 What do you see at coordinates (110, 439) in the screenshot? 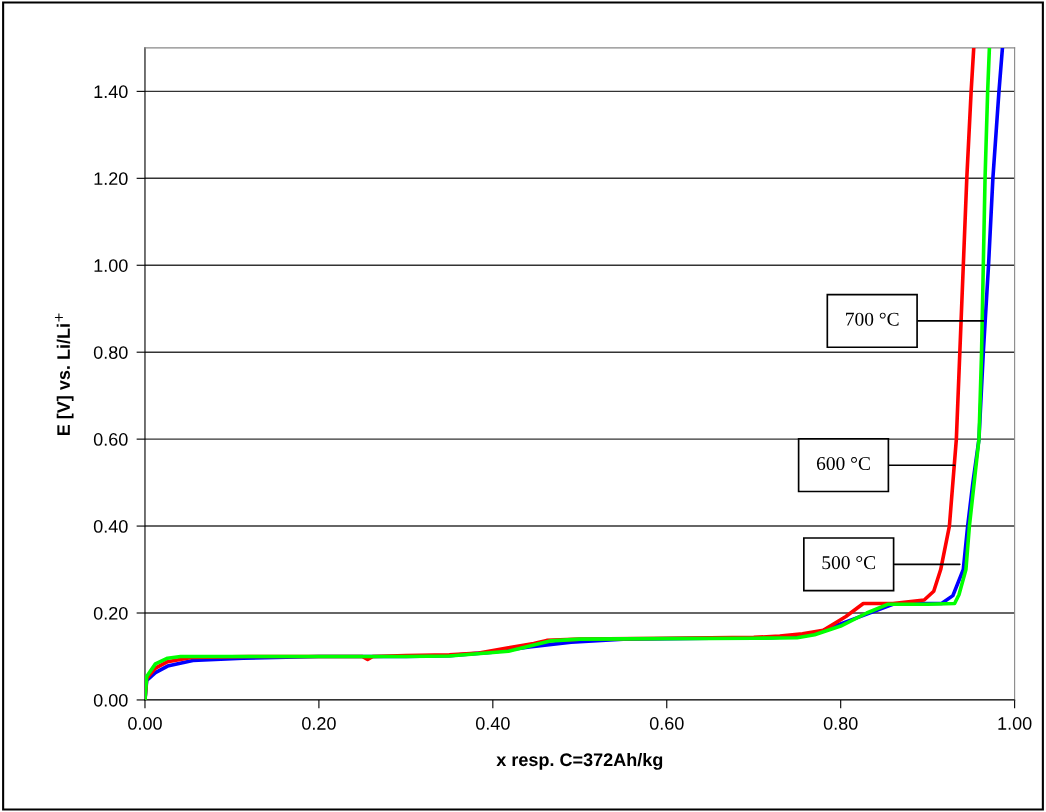
I see `y-tick-label: 0.60` at bounding box center [110, 439].